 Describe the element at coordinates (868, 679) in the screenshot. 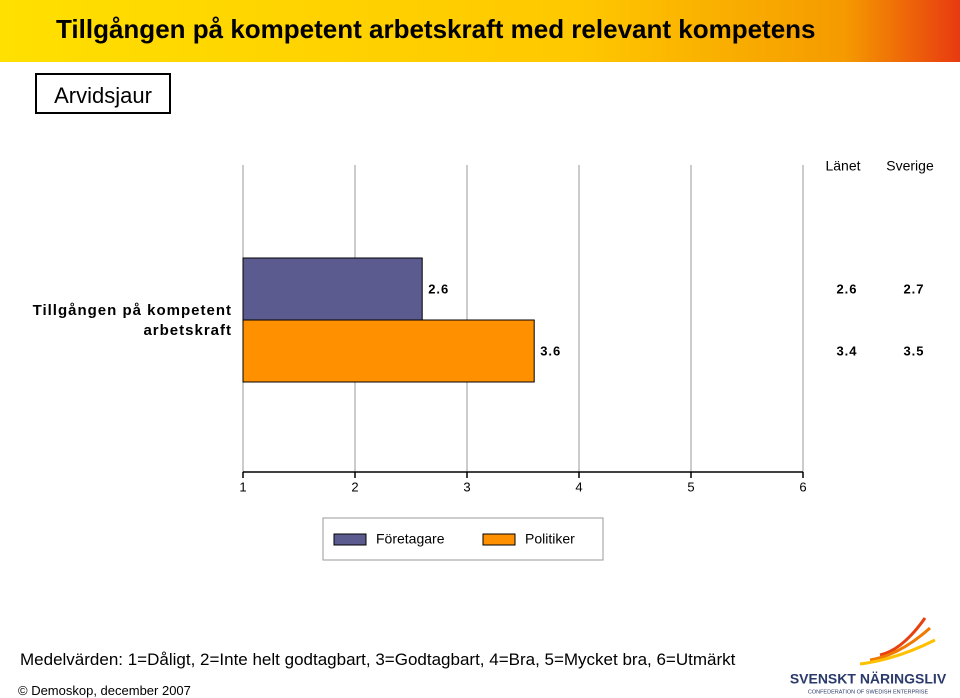

I see `logo-text: SVENSKT NÄRINGSLIV` at that location.